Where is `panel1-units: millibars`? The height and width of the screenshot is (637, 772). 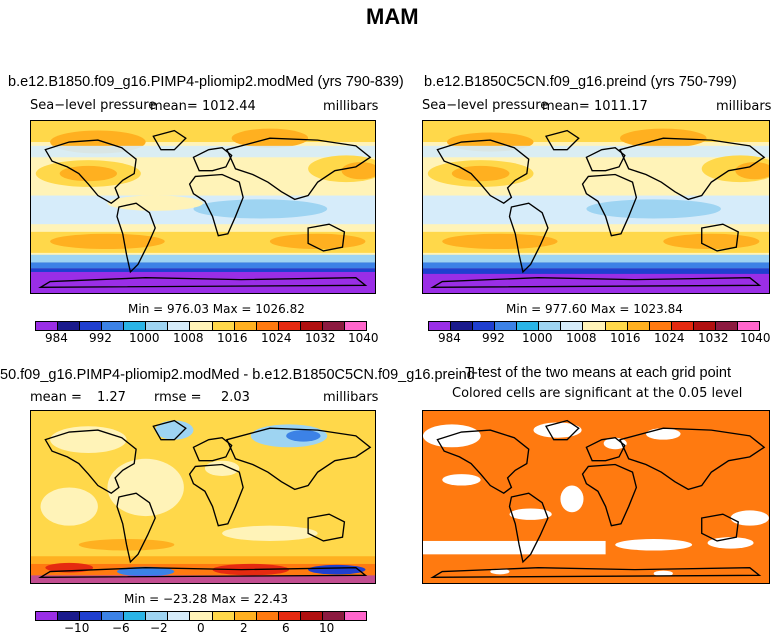
panel1-units: millibars is located at coordinates (351, 106).